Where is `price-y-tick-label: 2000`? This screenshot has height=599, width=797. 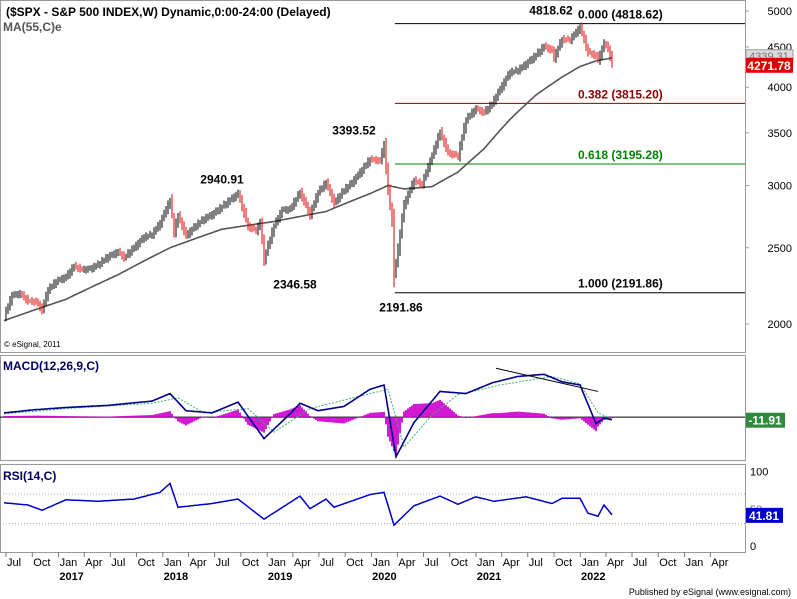
price-y-tick-label: 2000 is located at coordinates (780, 325).